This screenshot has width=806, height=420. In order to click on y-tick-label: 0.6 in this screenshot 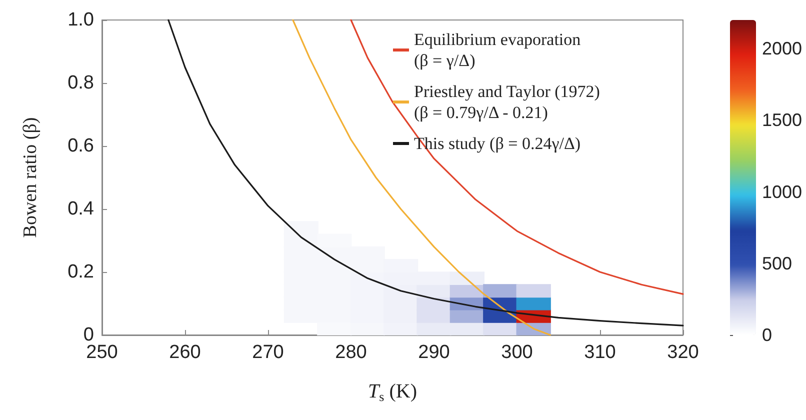, I will do `click(81, 146)`.